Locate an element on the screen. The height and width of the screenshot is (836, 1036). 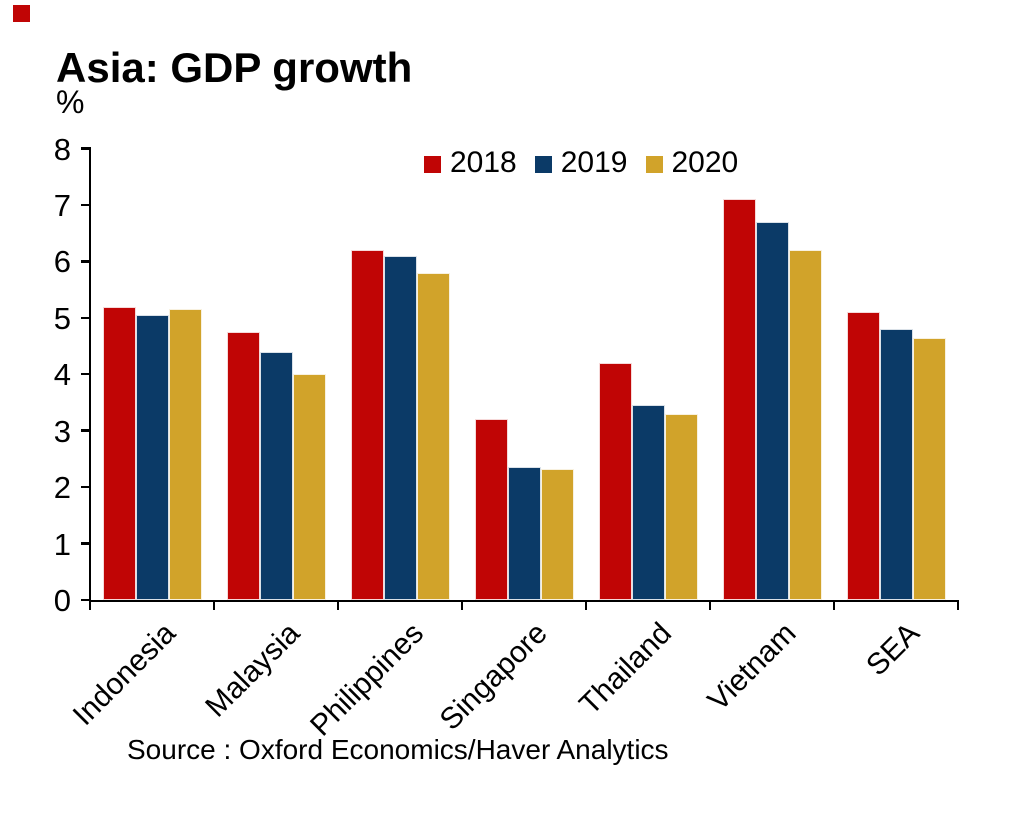
bar-philippines-2020 is located at coordinates (433, 436).